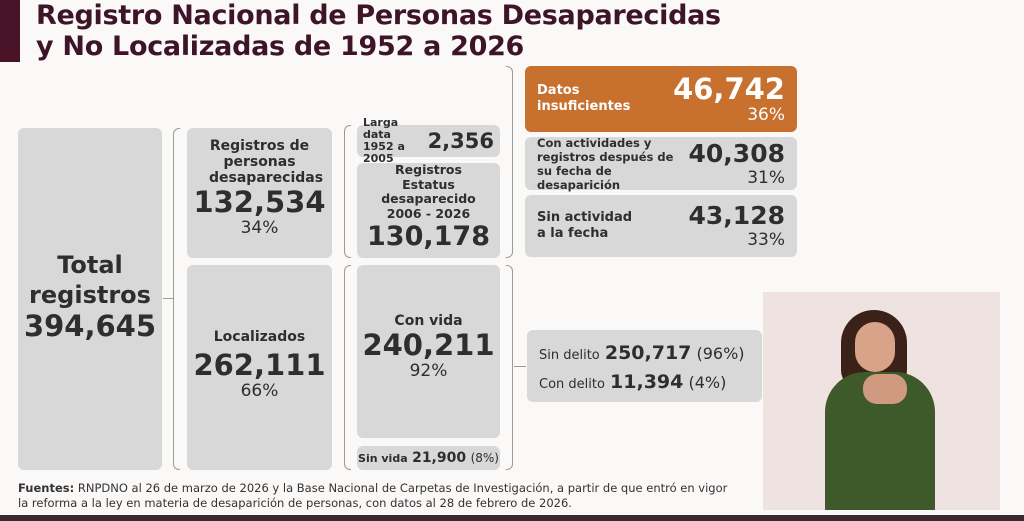  I want to click on con-delito-label: Con delito, so click(572, 384).